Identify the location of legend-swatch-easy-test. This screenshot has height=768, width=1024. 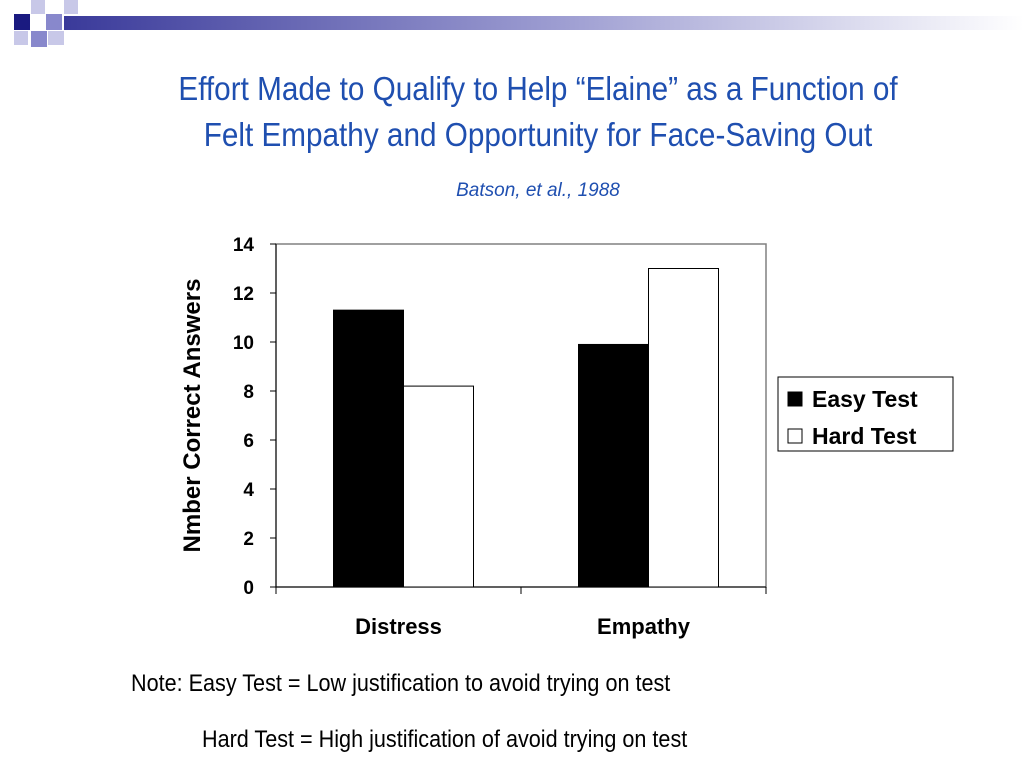
(795, 399).